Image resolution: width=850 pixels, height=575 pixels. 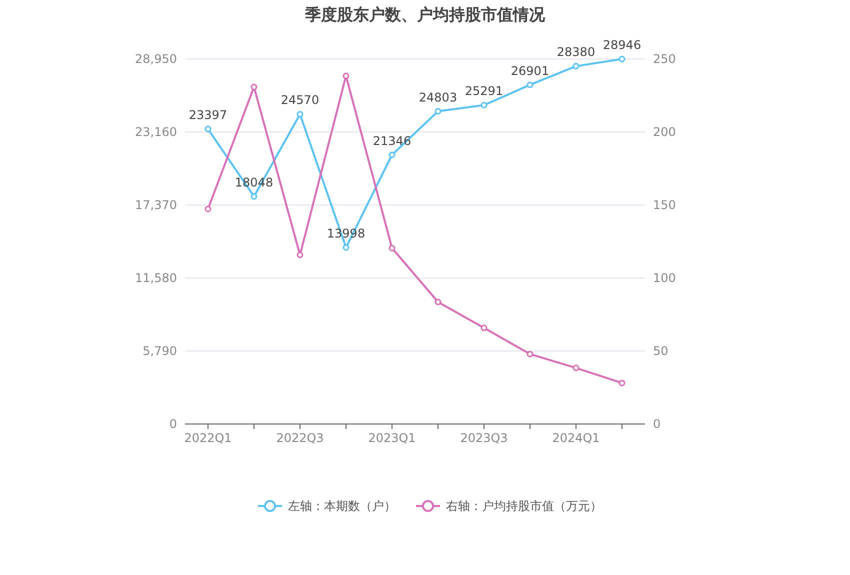 I want to click on x-tick-label: 2023Q1, so click(x=392, y=438).